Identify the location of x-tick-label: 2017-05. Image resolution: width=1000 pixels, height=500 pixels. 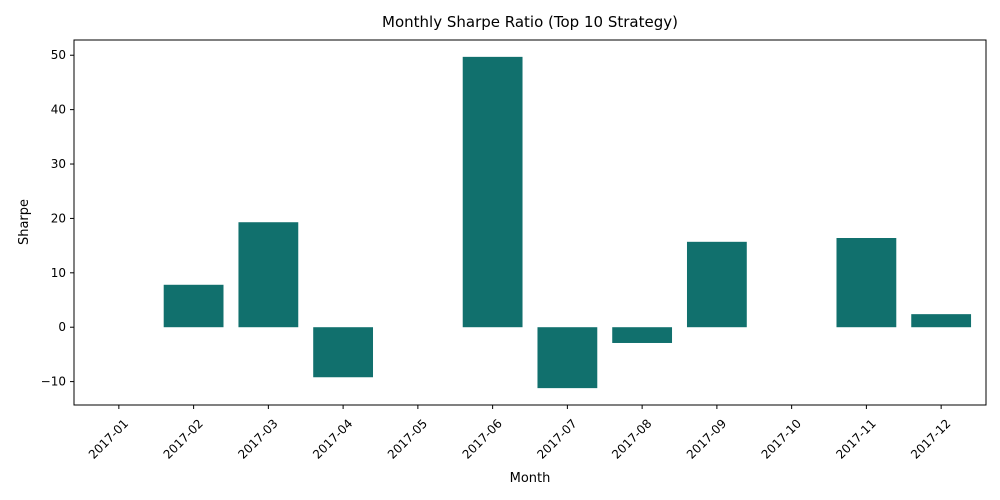
(407, 438).